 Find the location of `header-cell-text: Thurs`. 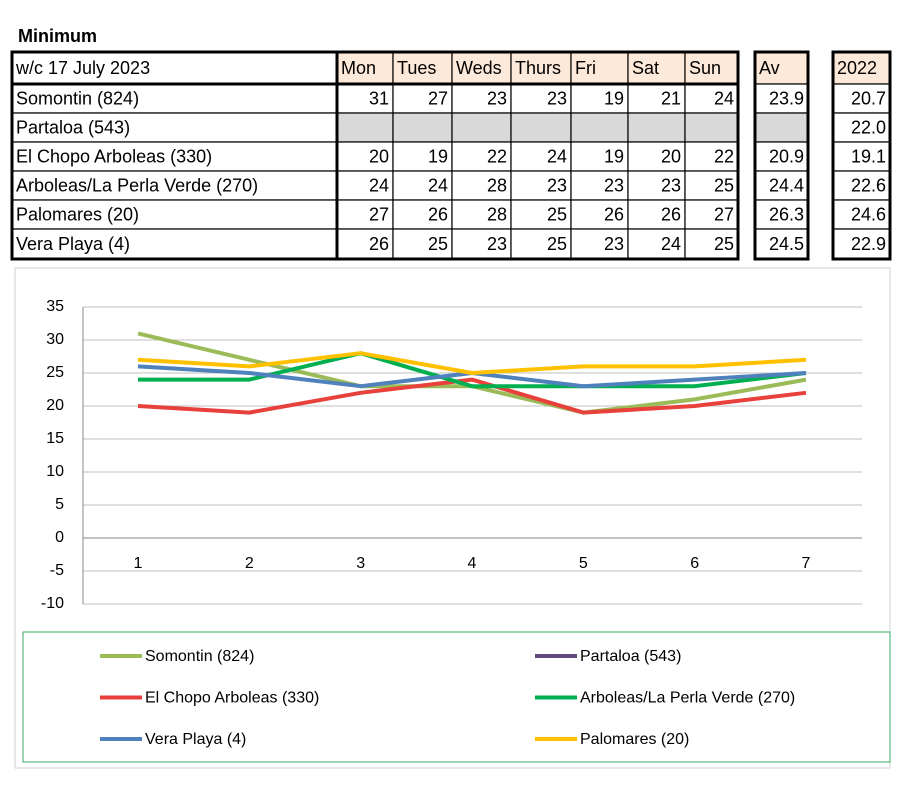

header-cell-text: Thurs is located at coordinates (538, 68).